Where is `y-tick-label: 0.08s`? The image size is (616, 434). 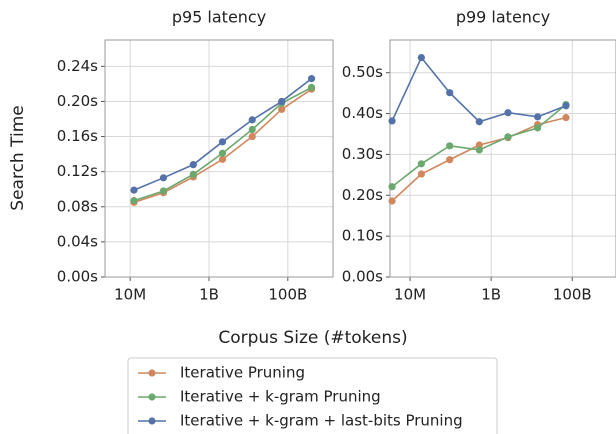 y-tick-label: 0.08s is located at coordinates (77, 206).